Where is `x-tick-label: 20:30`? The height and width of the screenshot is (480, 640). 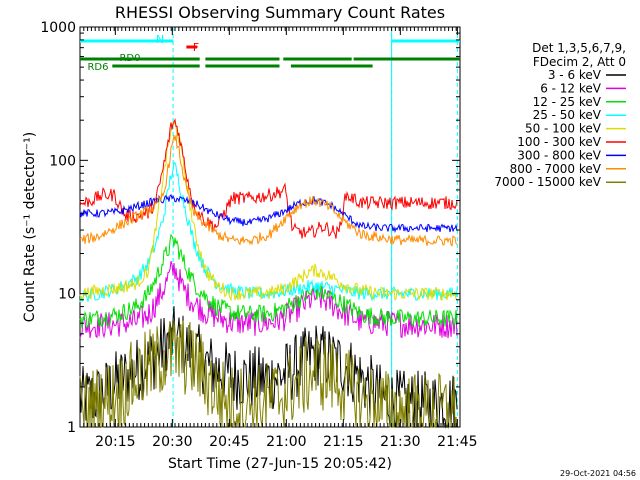 x-tick-label: 20:30 is located at coordinates (172, 442).